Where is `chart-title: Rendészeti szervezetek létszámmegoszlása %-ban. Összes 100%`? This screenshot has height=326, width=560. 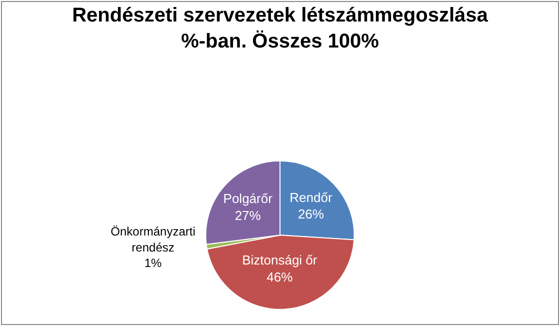 chart-title: Rendészeti szervezetek létszámmegoszlása %-ban. Összes 100% is located at coordinates (280, 28).